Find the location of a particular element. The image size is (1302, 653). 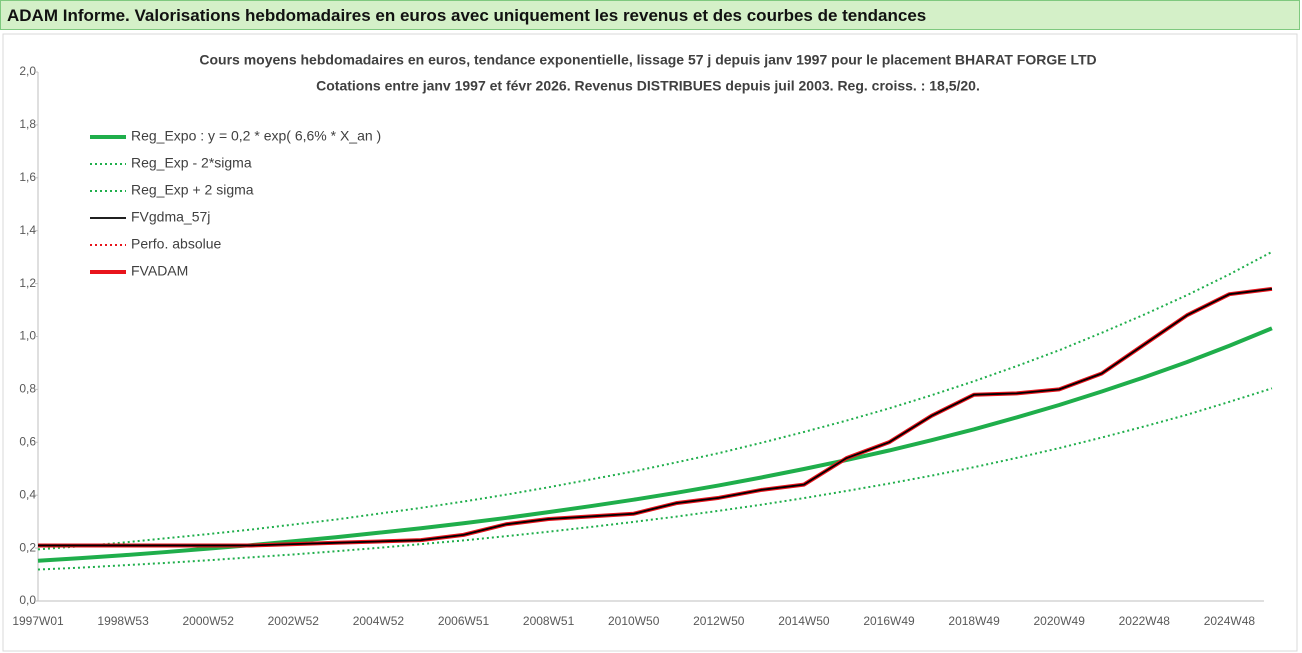

x-tick-label: 2000W52 is located at coordinates (209, 621).